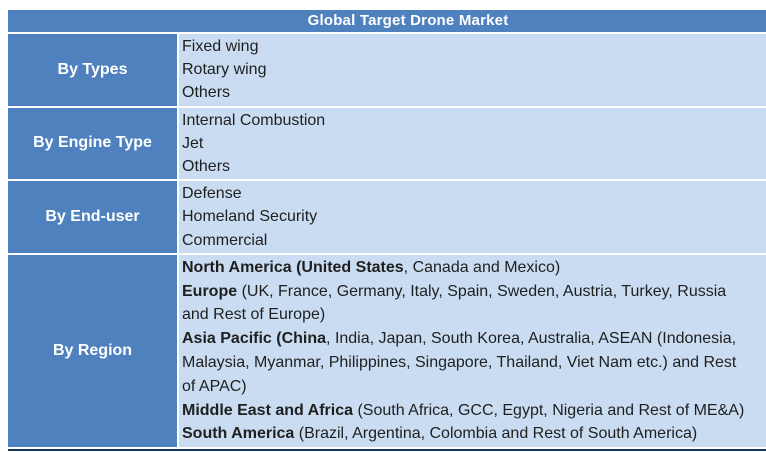 The image size is (766, 452). Describe the element at coordinates (293, 267) in the screenshot. I see `region-line-bold: North America (United States` at that location.